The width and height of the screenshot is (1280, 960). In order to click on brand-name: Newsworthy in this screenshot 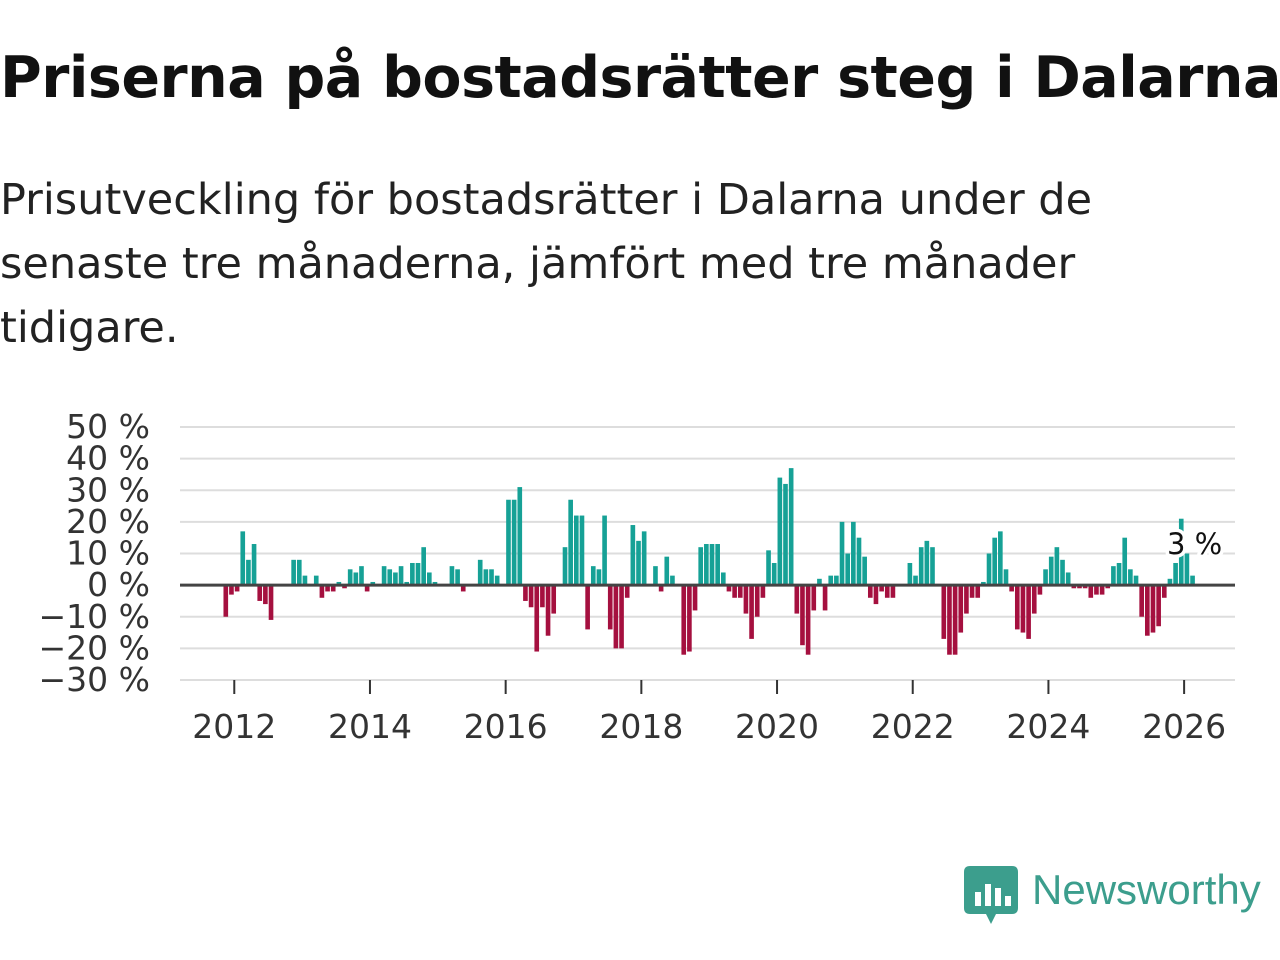, I will do `click(1146, 889)`.